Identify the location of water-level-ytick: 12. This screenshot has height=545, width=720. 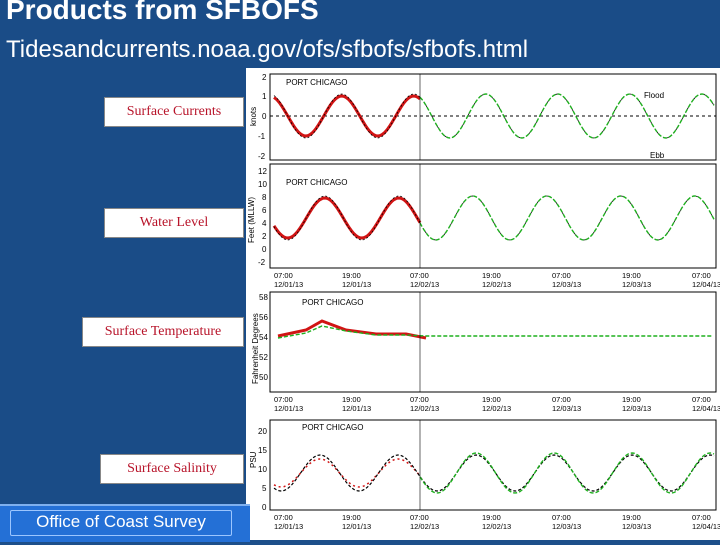
(262, 171).